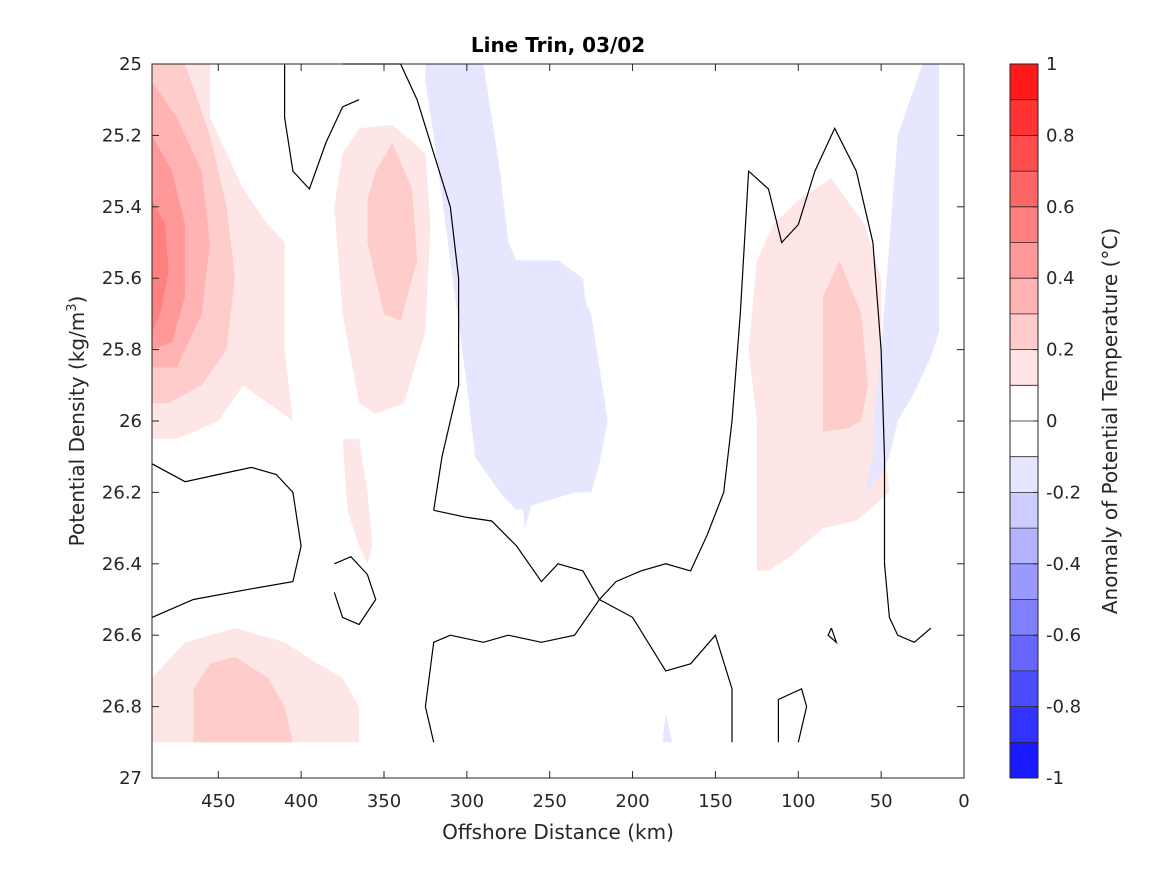 The width and height of the screenshot is (1167, 875). What do you see at coordinates (77, 429) in the screenshot?
I see `y-axis-label-main: Potential Density (kg/m` at bounding box center [77, 429].